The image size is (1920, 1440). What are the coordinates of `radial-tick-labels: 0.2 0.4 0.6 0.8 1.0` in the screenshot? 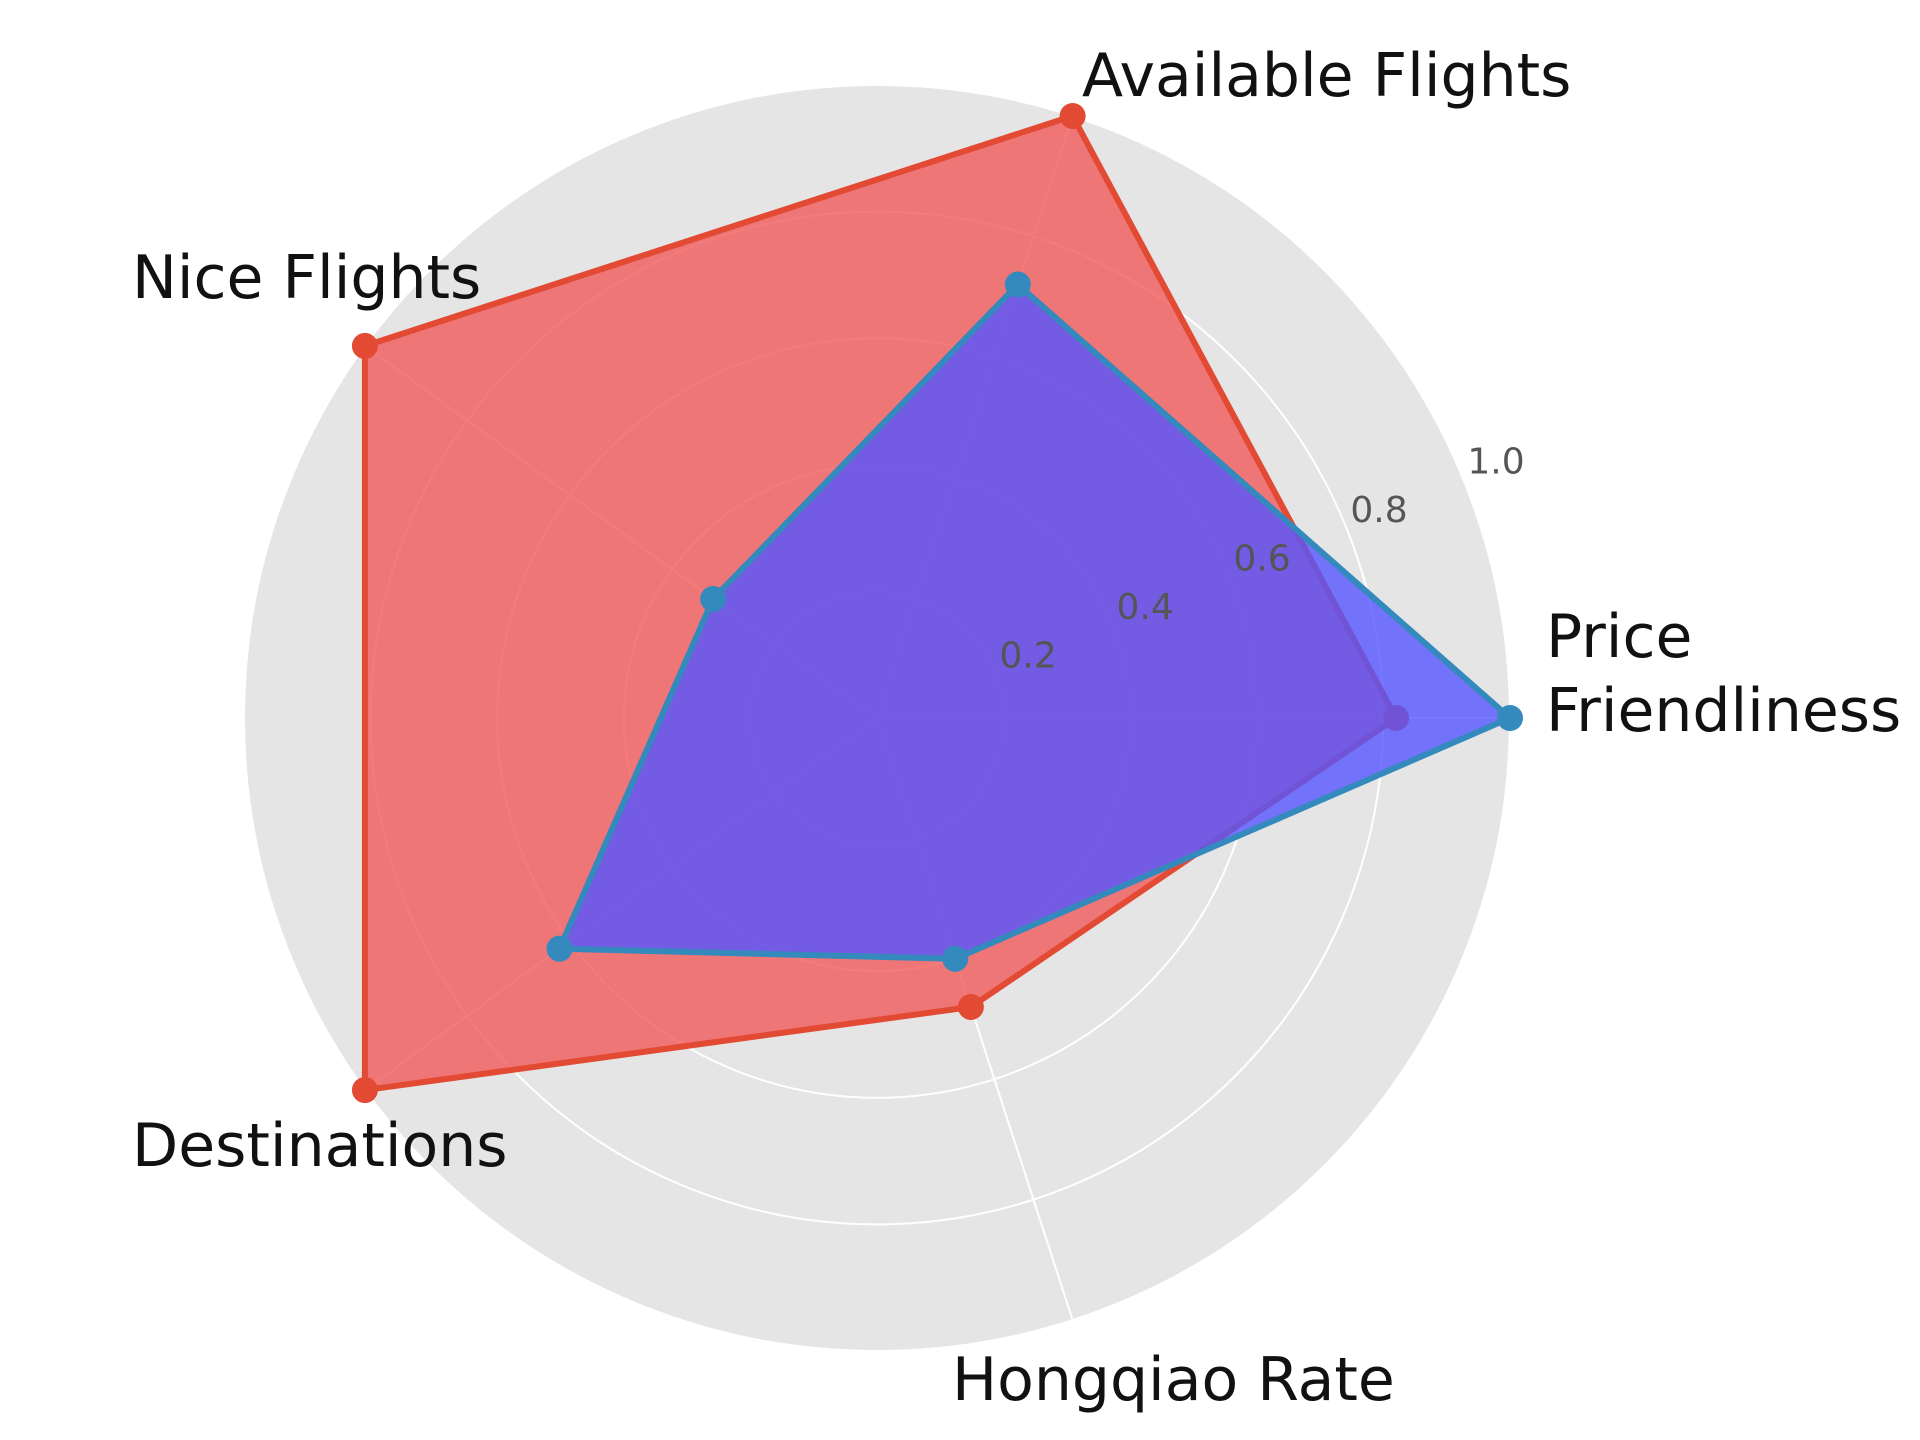 It's located at (1262, 558).